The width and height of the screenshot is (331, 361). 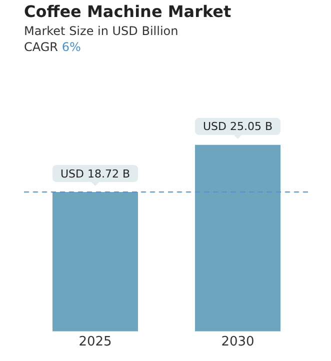 What do you see at coordinates (95, 173) in the screenshot?
I see `data-label: USD 18.72 B` at bounding box center [95, 173].